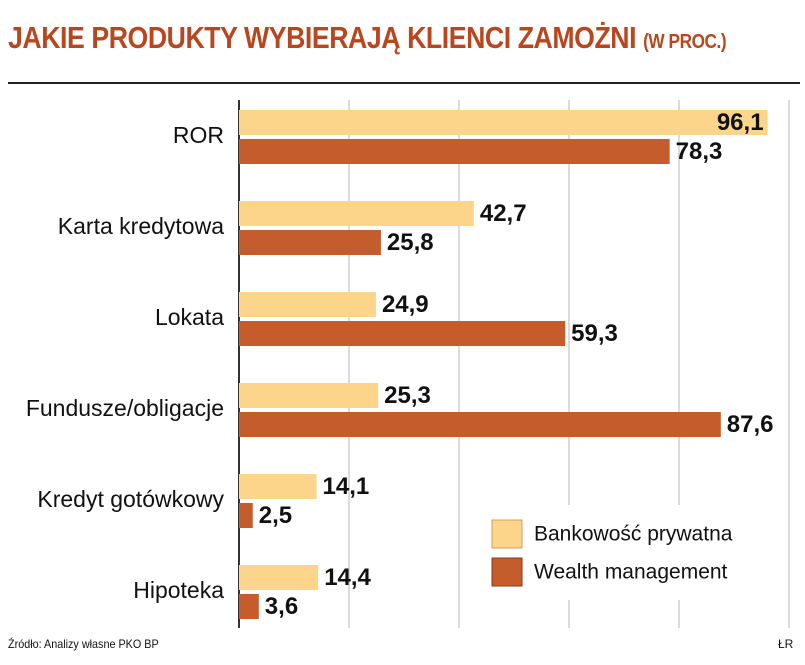  I want to click on data-label: 14,1, so click(346, 486).